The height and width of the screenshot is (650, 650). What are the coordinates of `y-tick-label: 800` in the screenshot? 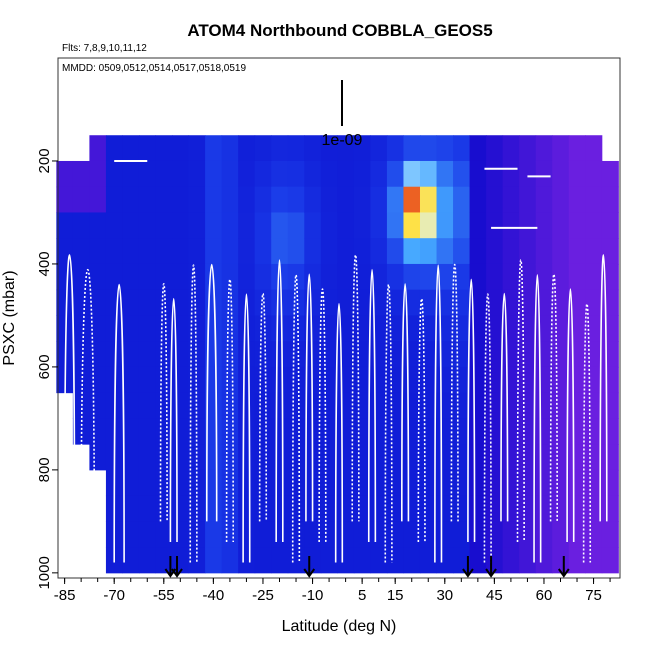 It's located at (44, 469).